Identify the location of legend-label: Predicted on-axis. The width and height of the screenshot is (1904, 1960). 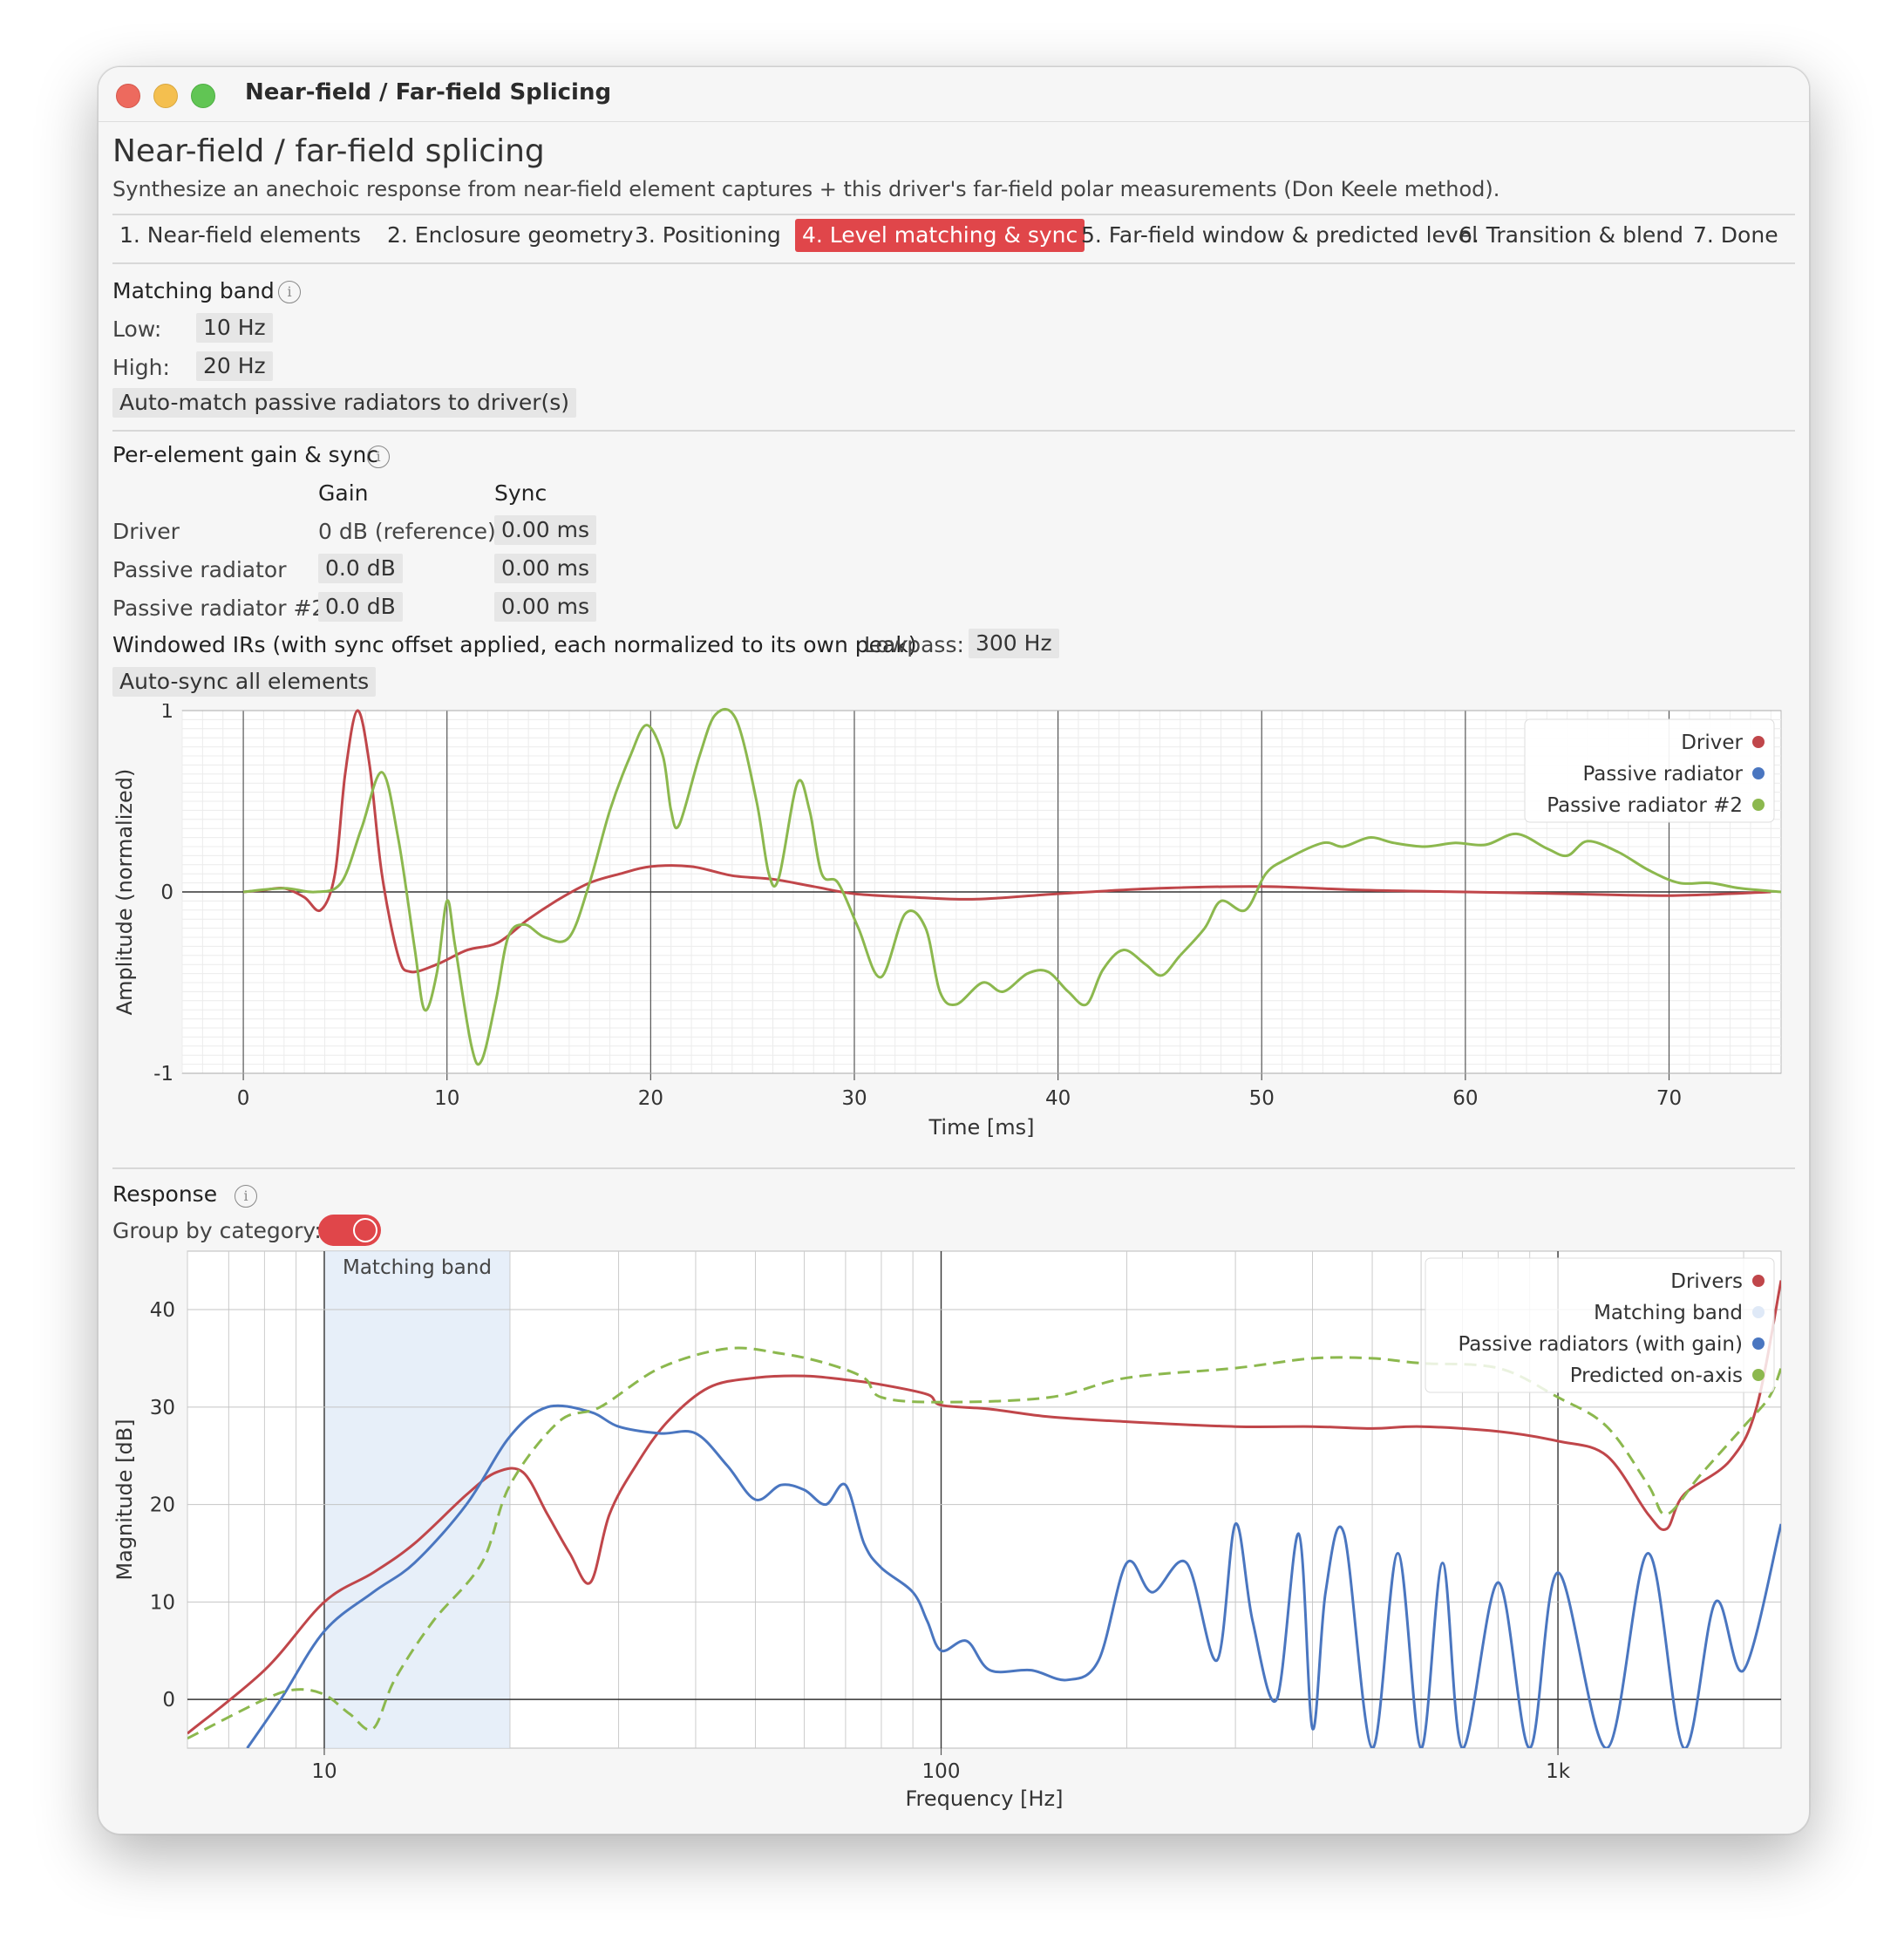
(1656, 1376).